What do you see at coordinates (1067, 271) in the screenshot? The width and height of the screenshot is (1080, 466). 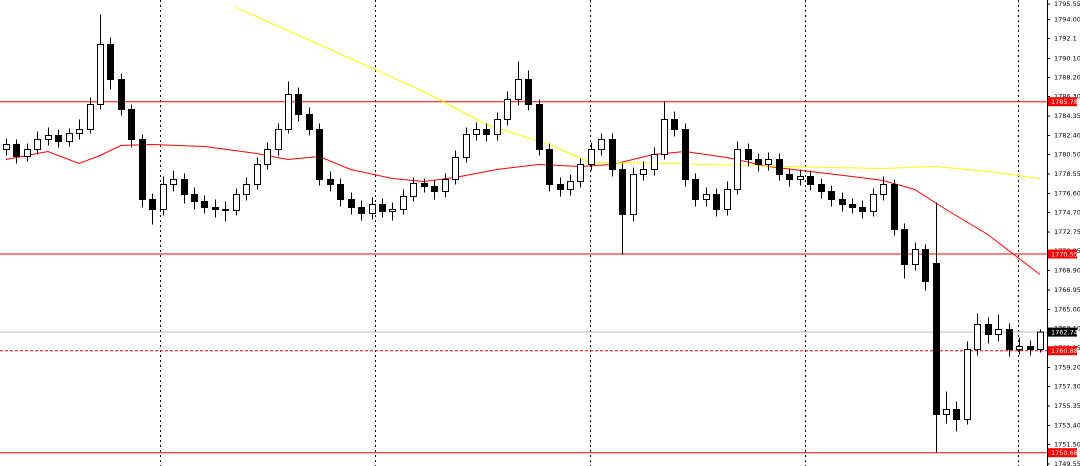 I see `y-tick-label: 1768.90` at bounding box center [1067, 271].